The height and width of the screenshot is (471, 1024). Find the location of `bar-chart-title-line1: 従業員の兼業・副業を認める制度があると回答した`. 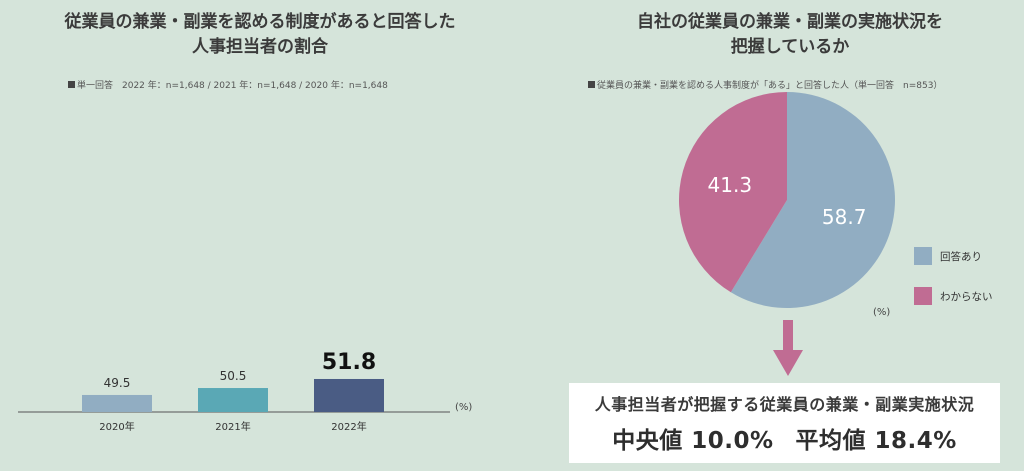

bar-chart-title-line1: 従業員の兼業・副業を認める制度があると回答した is located at coordinates (260, 22).